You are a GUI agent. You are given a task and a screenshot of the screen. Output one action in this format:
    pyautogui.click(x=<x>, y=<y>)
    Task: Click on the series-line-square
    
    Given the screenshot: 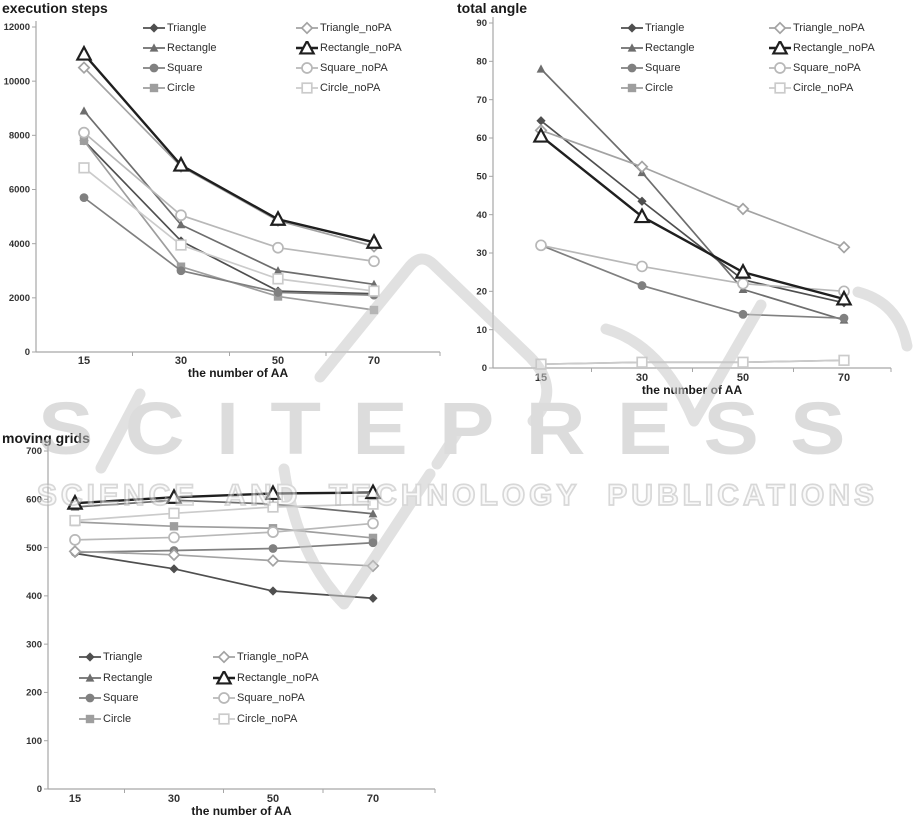 What is the action you would take?
    pyautogui.click(x=229, y=246)
    